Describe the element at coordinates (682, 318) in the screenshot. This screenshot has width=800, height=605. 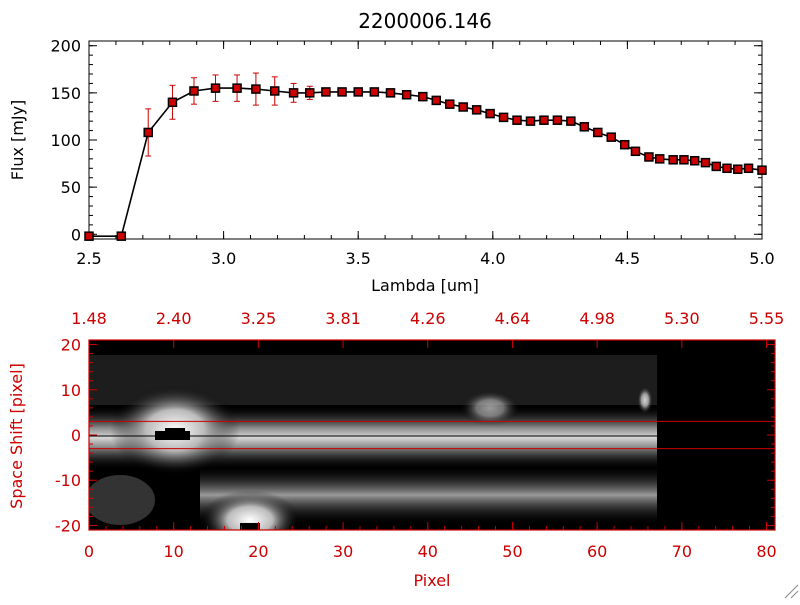
I see `wavelength-tick-label: 5.30` at that location.